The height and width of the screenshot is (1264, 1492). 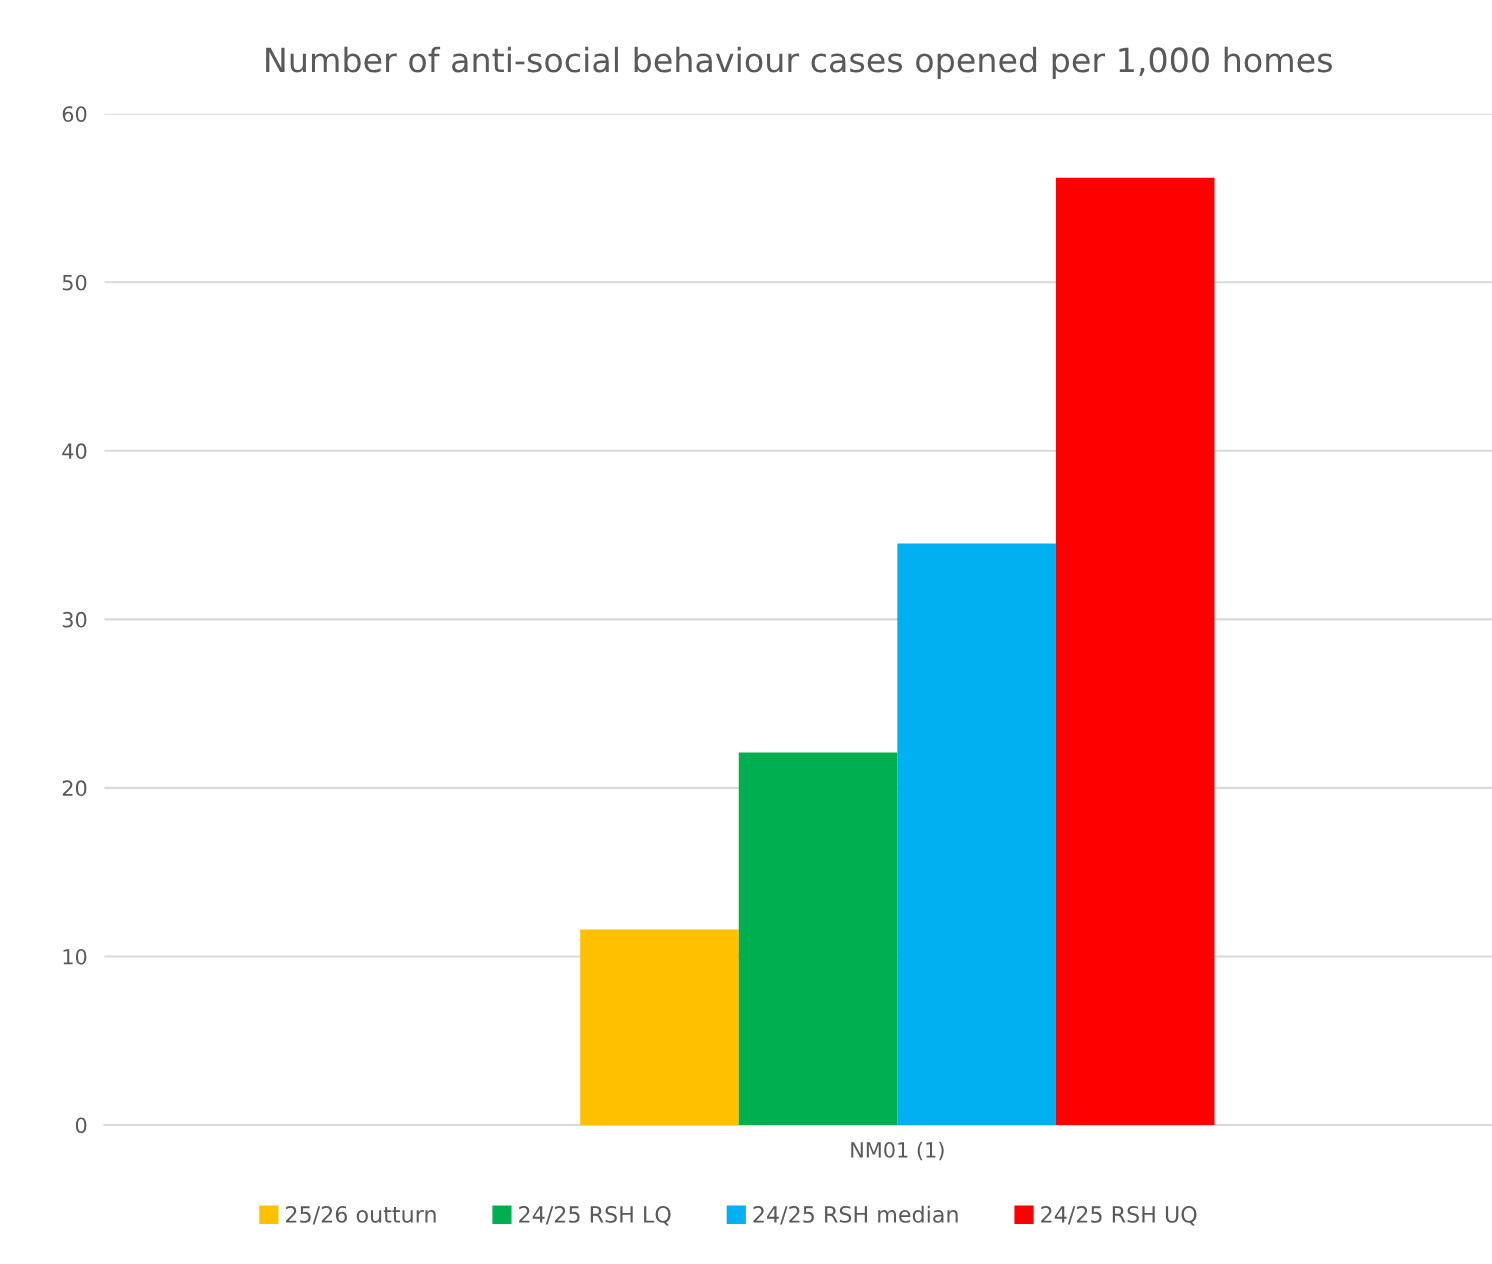 I want to click on legend-label: 24/25 RSH LQ, so click(x=595, y=1216).